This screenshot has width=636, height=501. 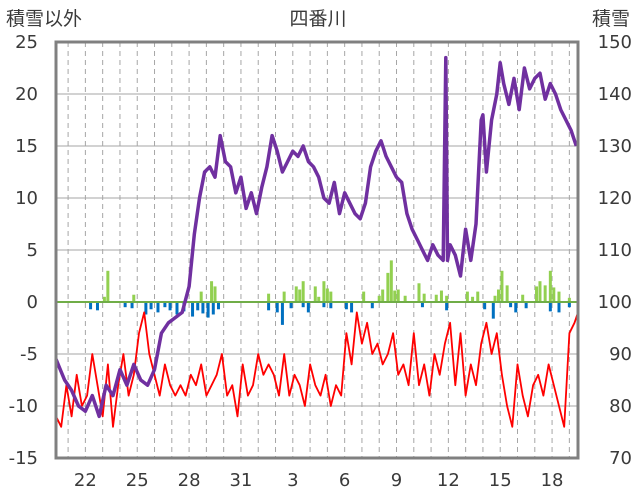 I want to click on x-tick-label: 15, so click(x=500, y=480).